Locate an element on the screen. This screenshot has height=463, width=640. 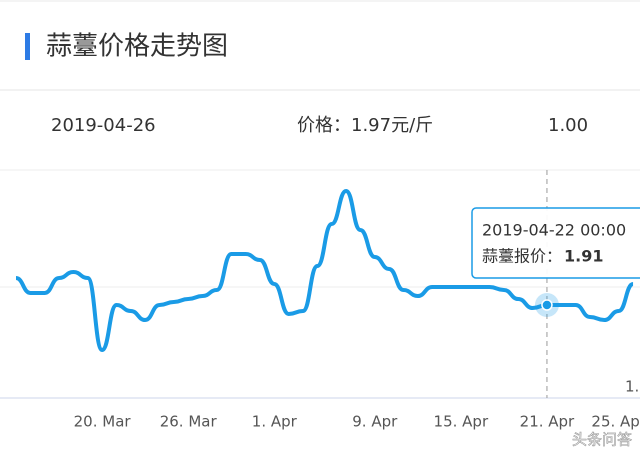
price: 价格：1.97元/斤 is located at coordinates (365, 125).